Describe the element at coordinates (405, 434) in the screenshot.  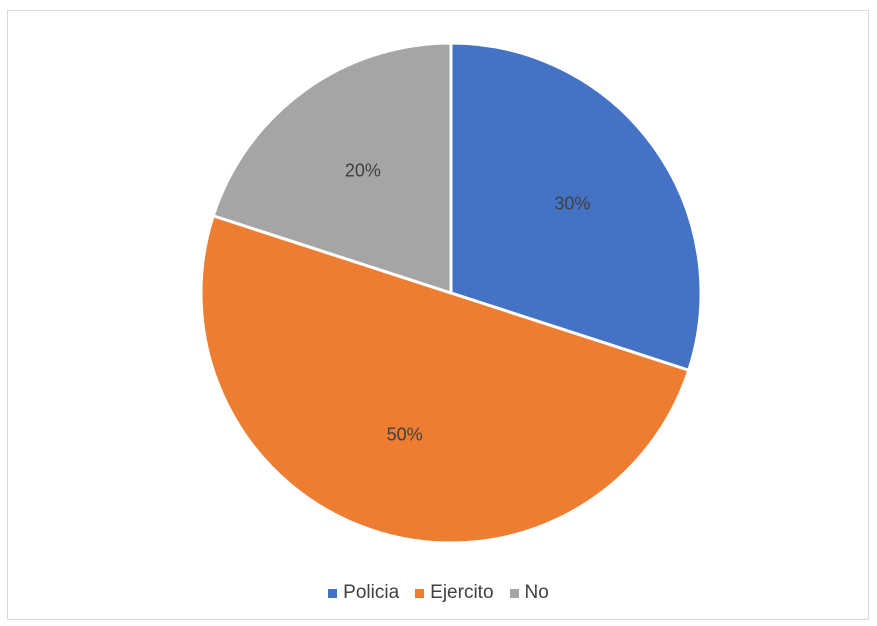
I see `data-label-ejercito: 50%` at that location.